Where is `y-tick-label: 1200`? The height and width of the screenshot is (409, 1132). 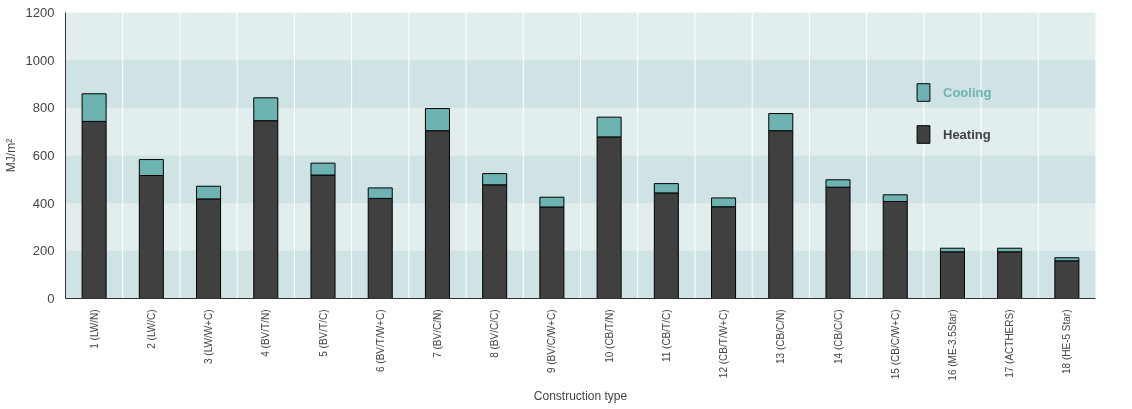
y-tick-label: 1200 is located at coordinates (40, 12).